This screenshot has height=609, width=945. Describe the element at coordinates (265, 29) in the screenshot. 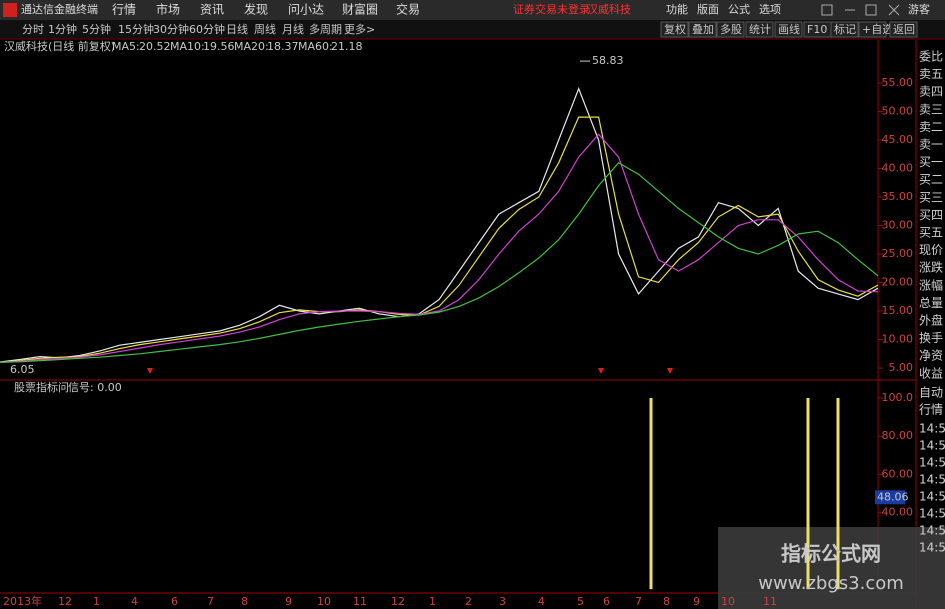

I see `period-tab: 周线` at that location.